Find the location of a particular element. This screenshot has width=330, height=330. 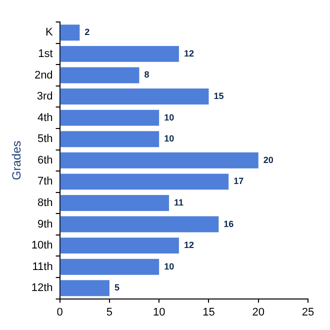

y-tick-label: 2nd is located at coordinates (43, 75).